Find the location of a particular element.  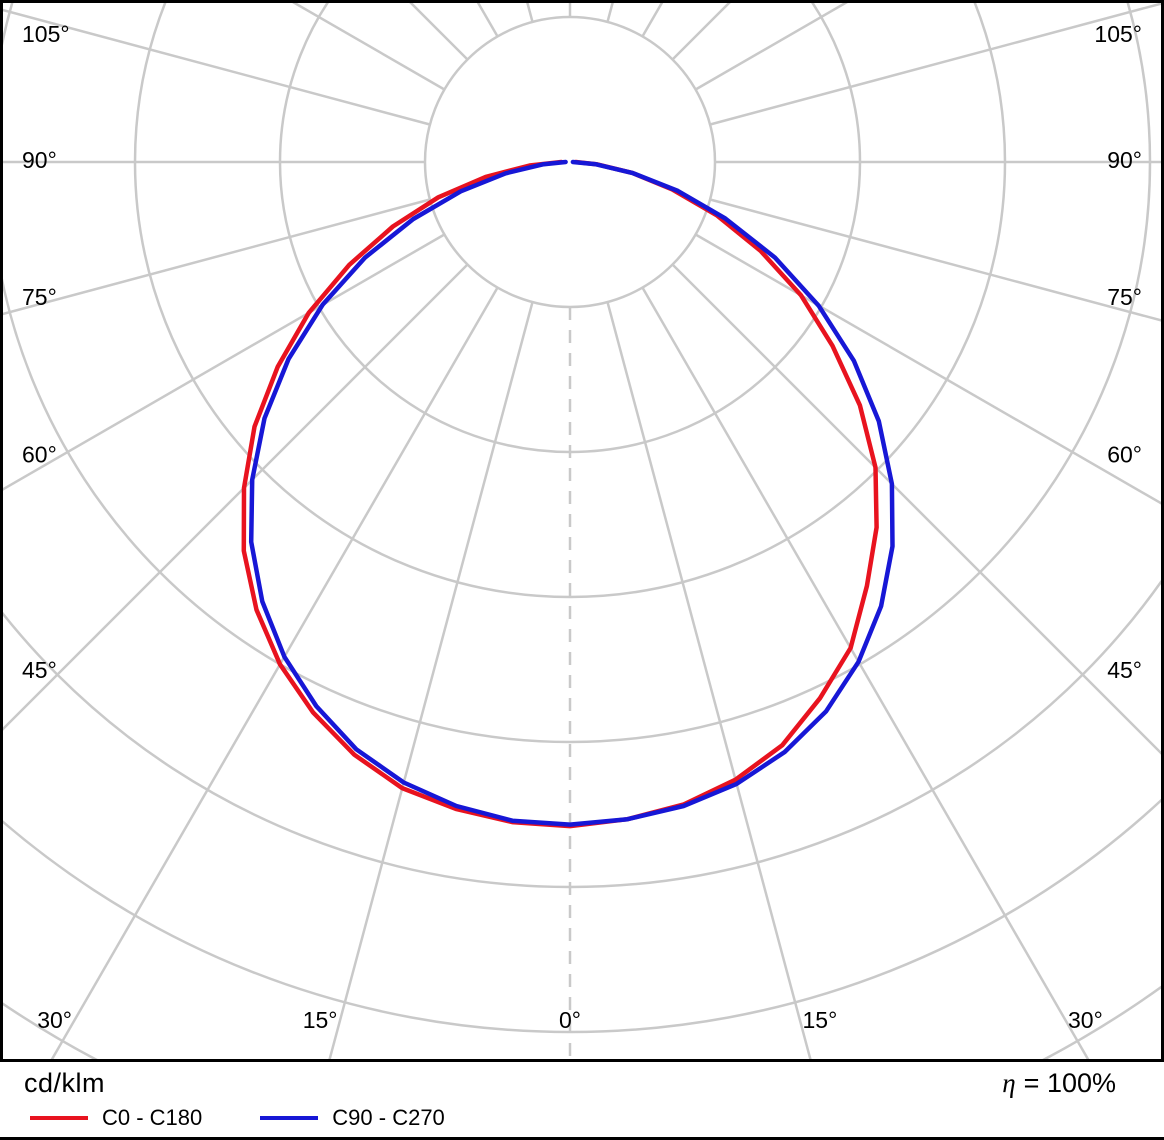

legend-item-c0-c180: C0 - C180 is located at coordinates (116, 1118).